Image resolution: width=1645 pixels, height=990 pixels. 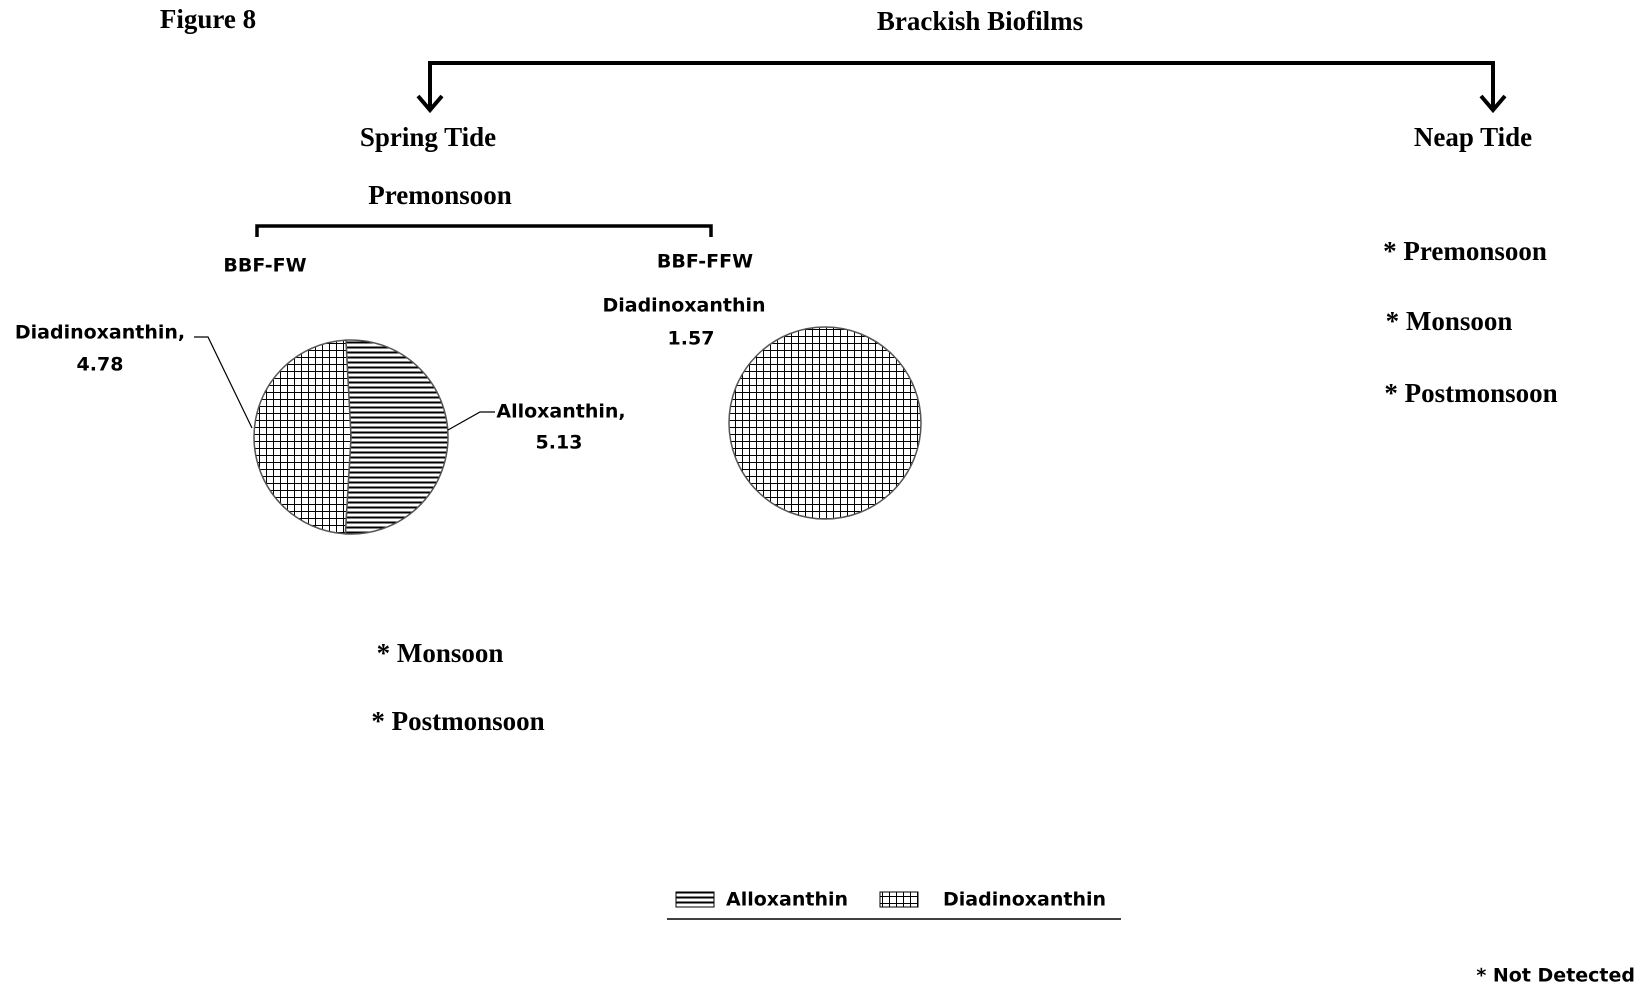 What do you see at coordinates (1555, 976) in the screenshot?
I see `footnote: * Not Detected` at bounding box center [1555, 976].